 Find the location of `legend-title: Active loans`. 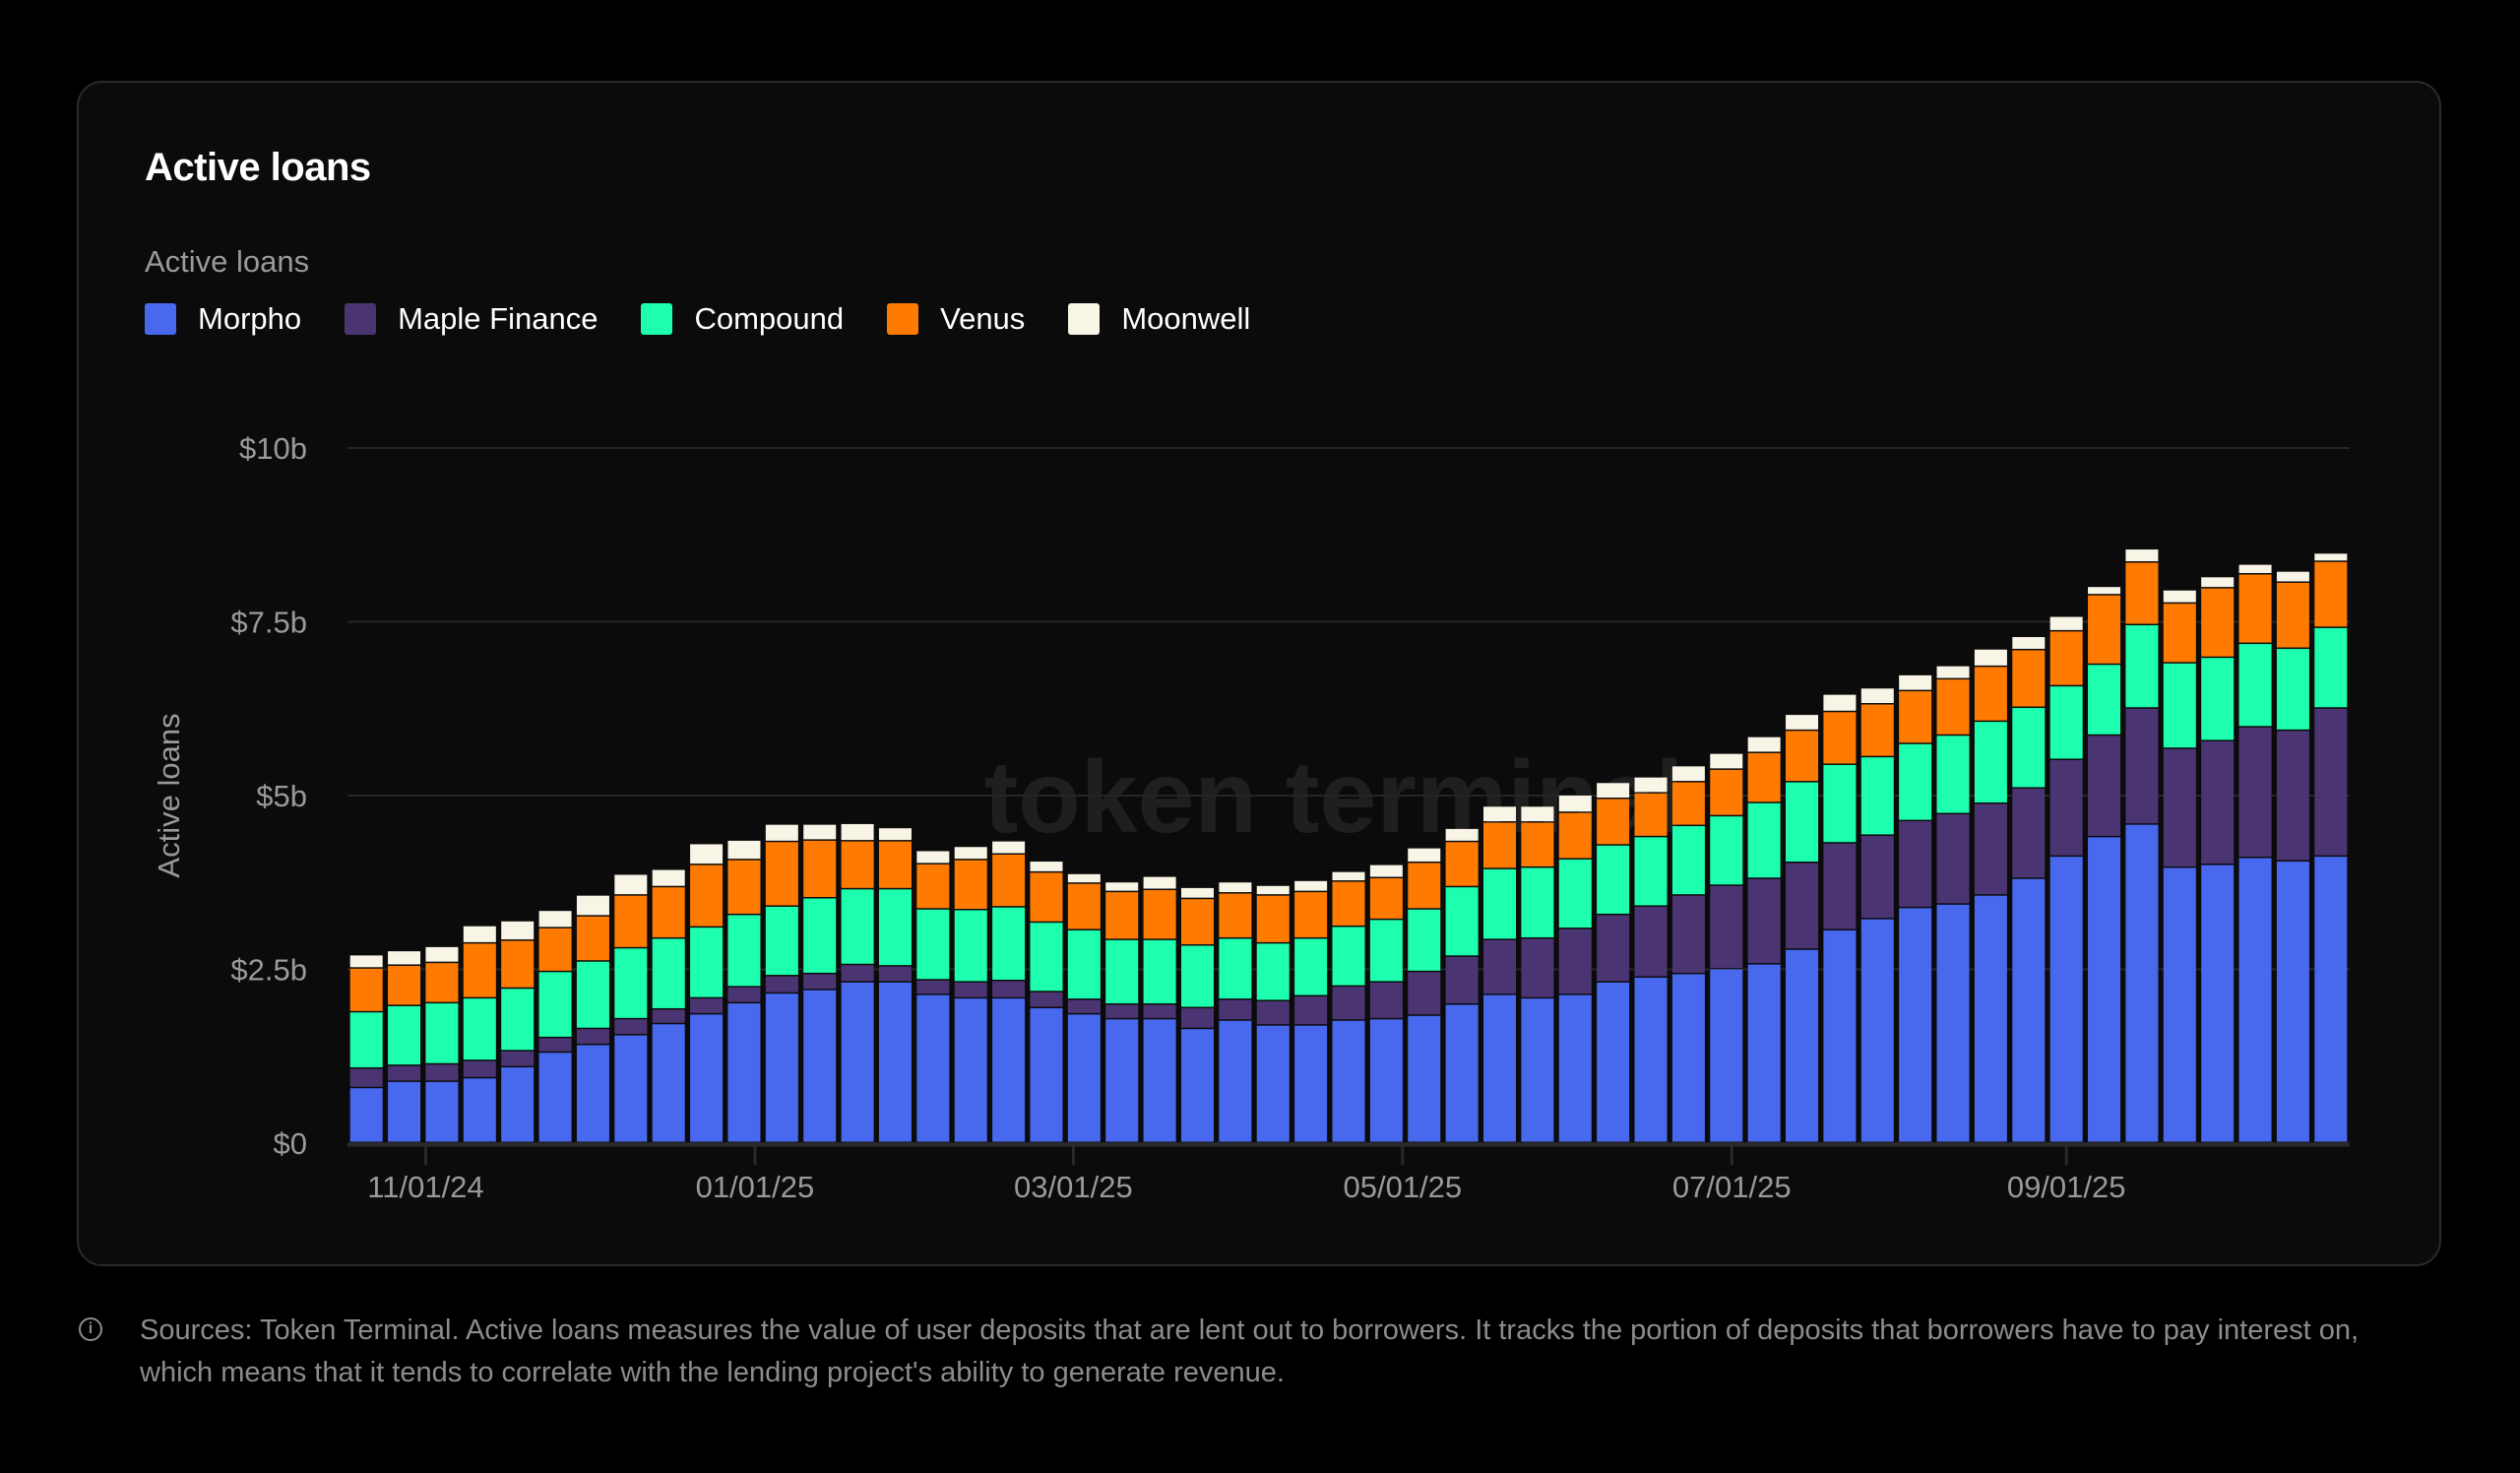

legend-title: Active loans is located at coordinates (227, 261).